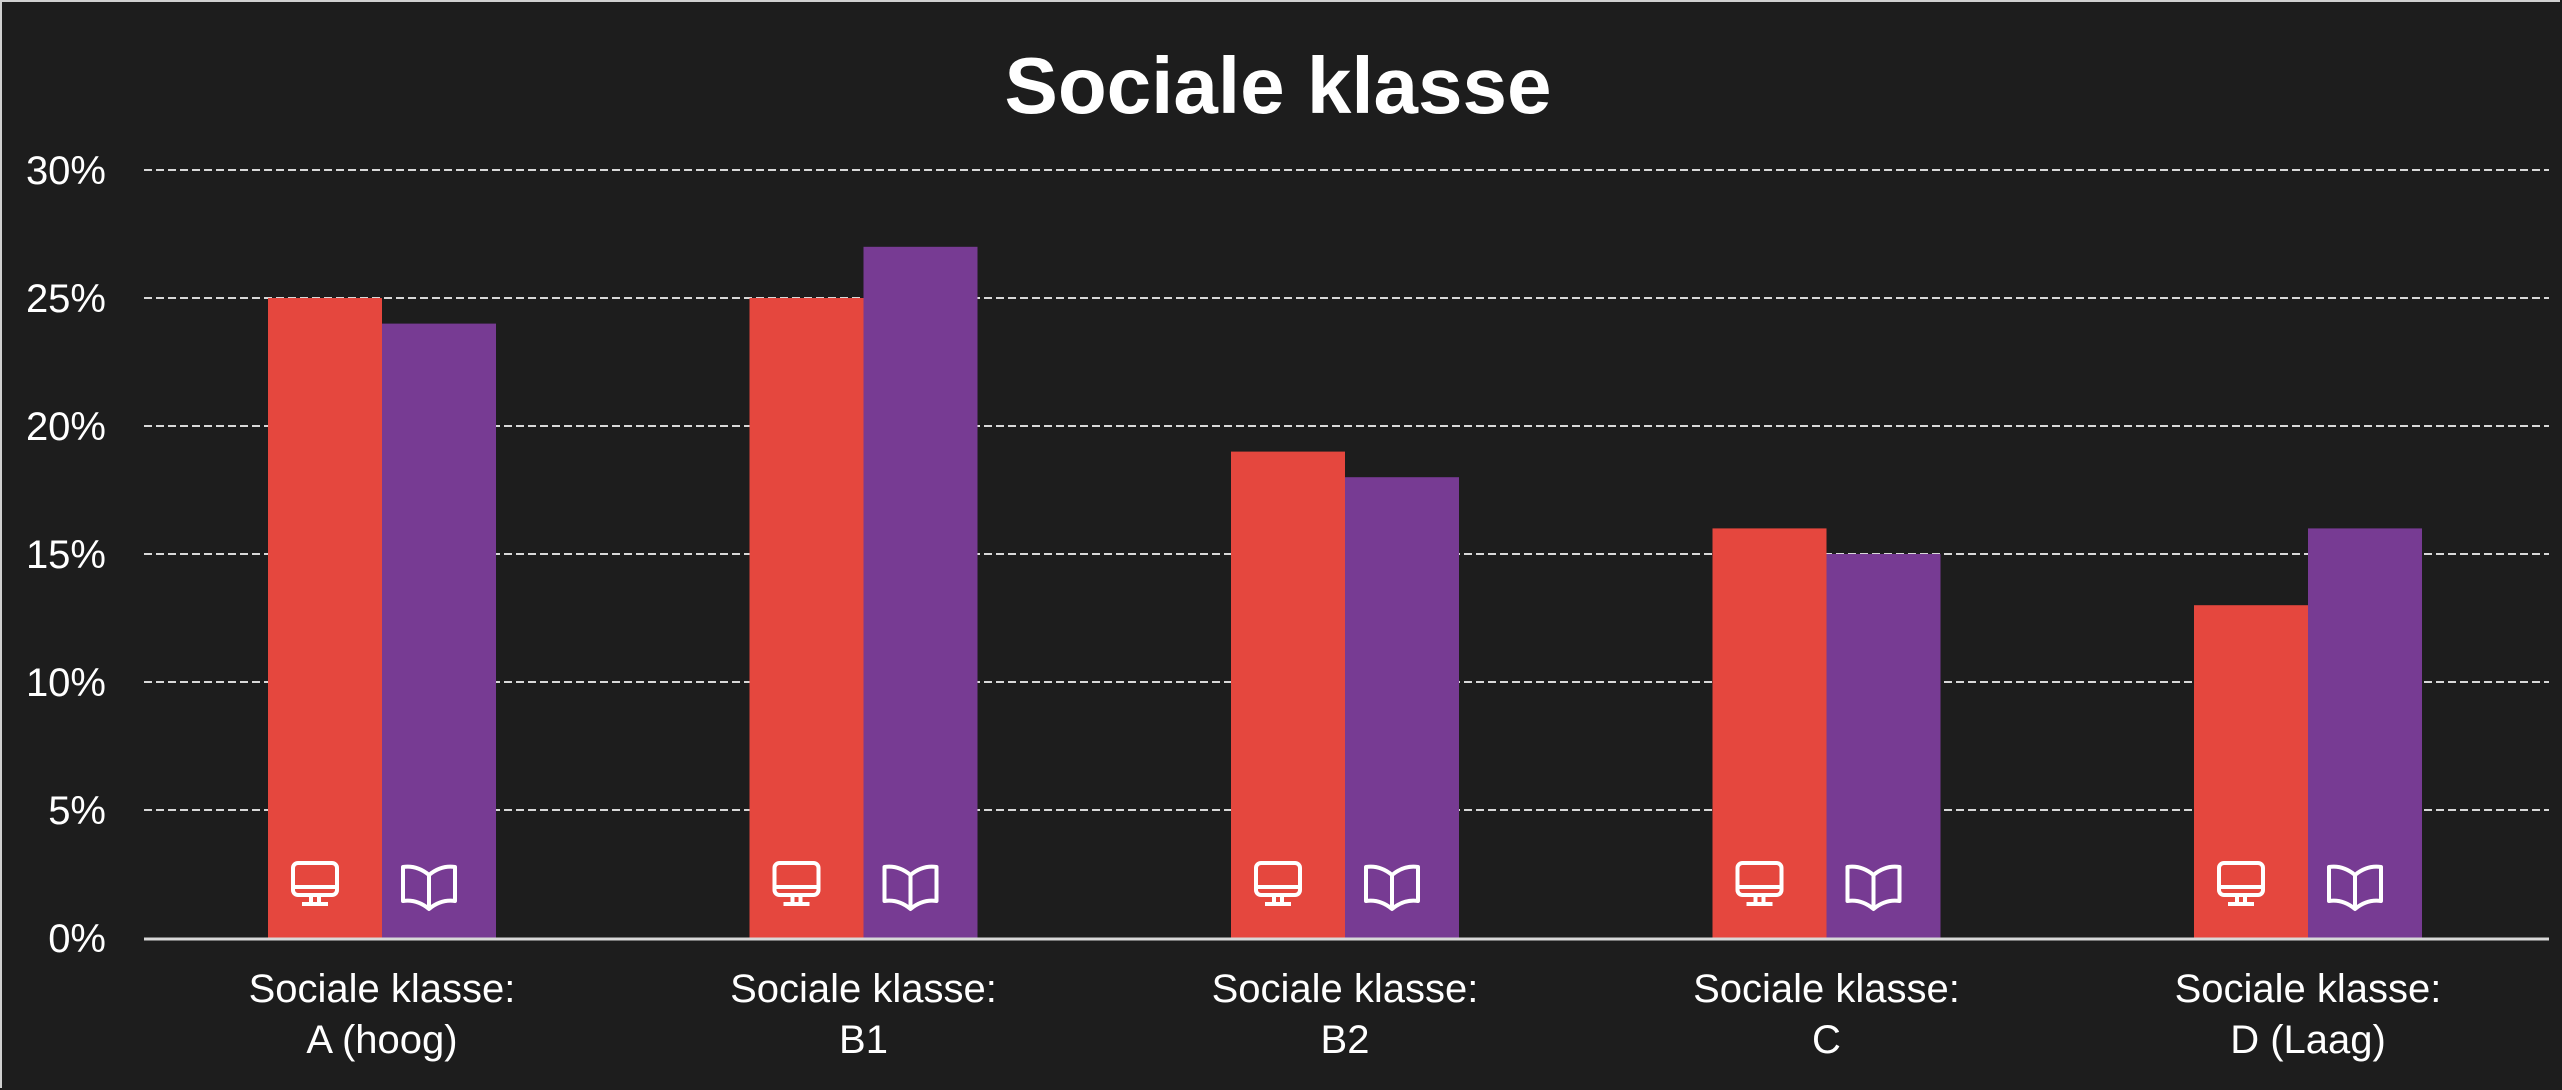 This screenshot has width=2562, height=1090. Describe the element at coordinates (66, 171) in the screenshot. I see `y-tick-label: 30%` at that location.